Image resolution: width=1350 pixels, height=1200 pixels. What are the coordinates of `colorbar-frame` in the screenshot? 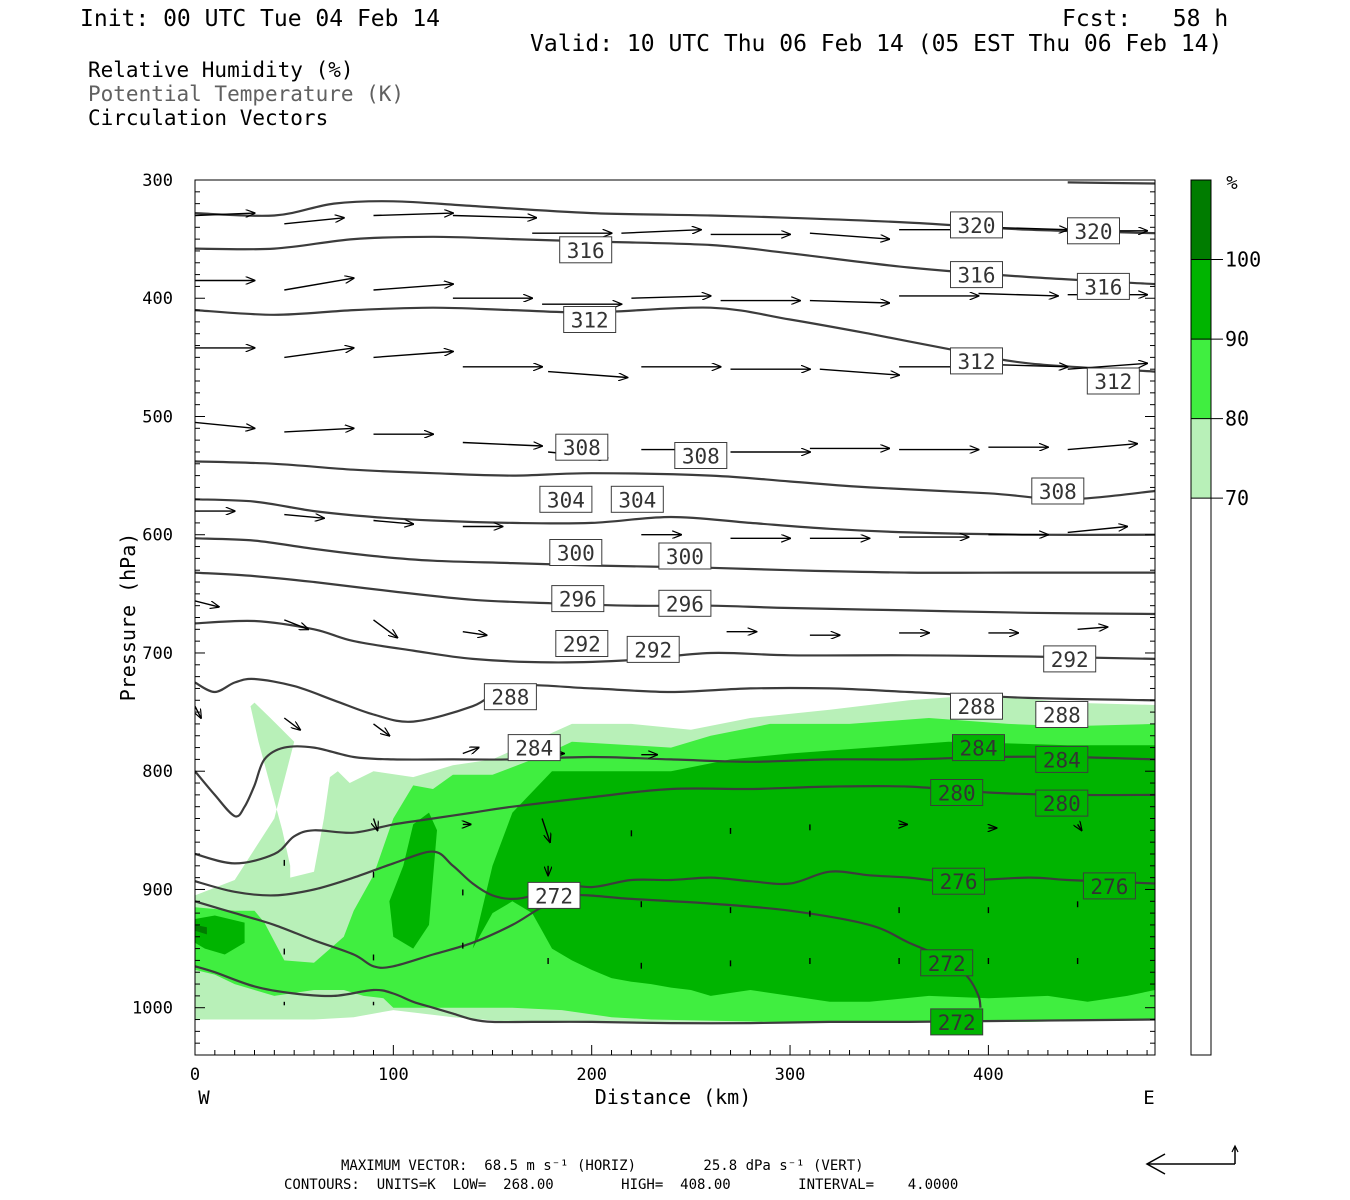 It's located at (1201, 617).